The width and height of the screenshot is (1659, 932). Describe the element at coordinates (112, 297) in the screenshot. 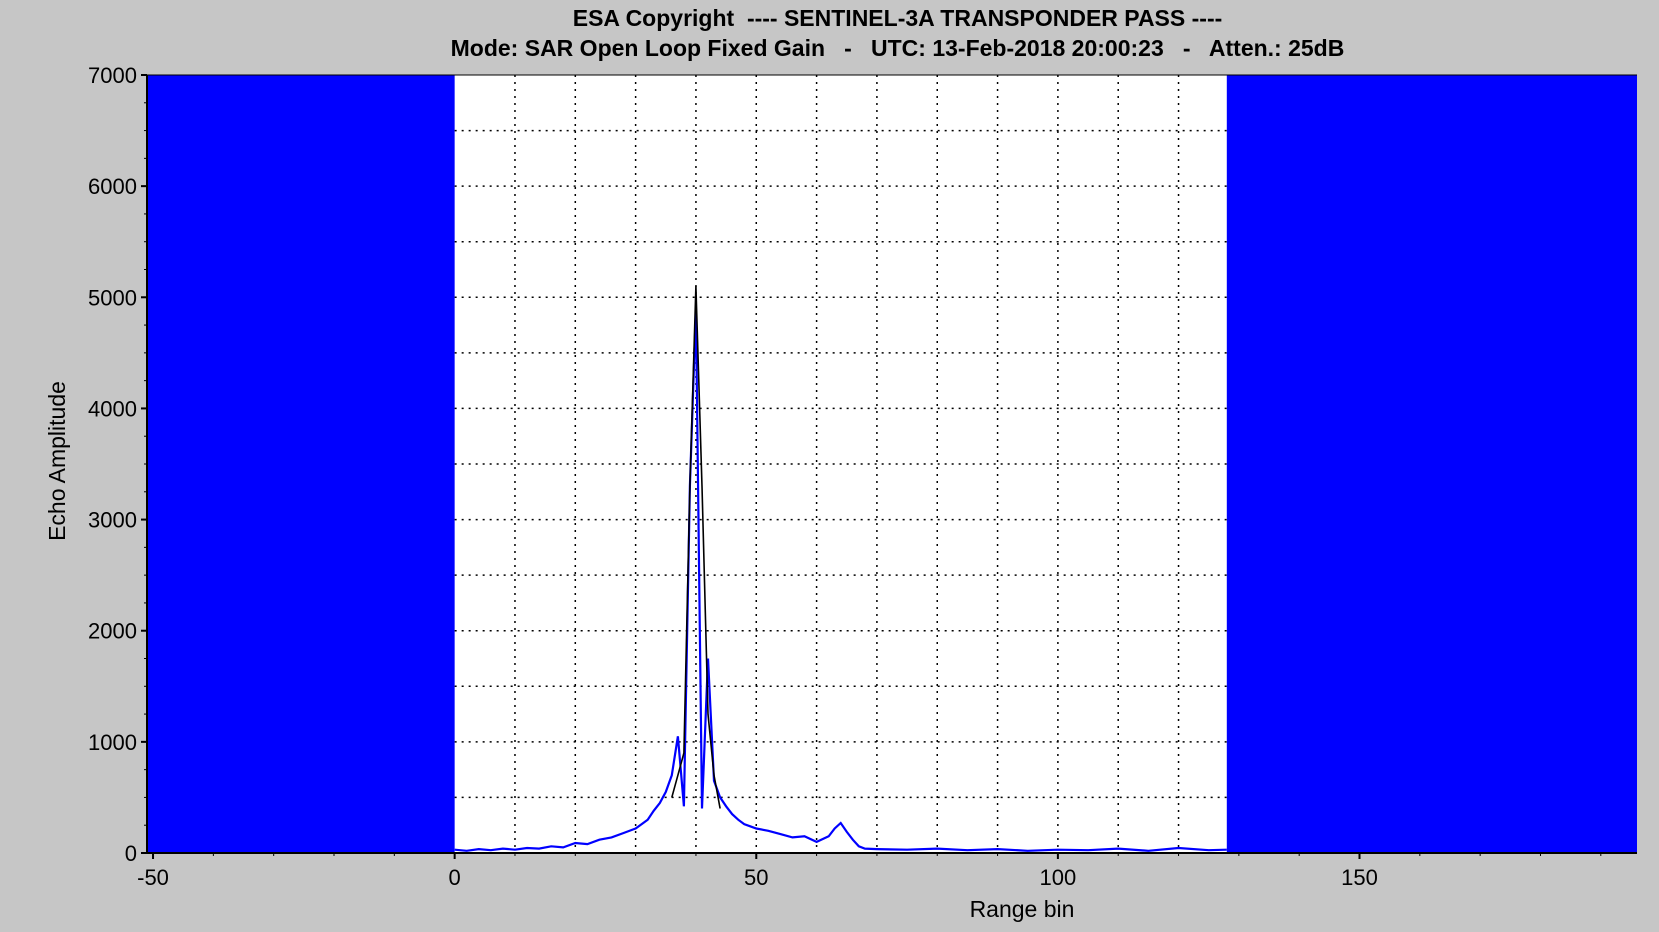

I see `y-tick-label: 5000` at that location.